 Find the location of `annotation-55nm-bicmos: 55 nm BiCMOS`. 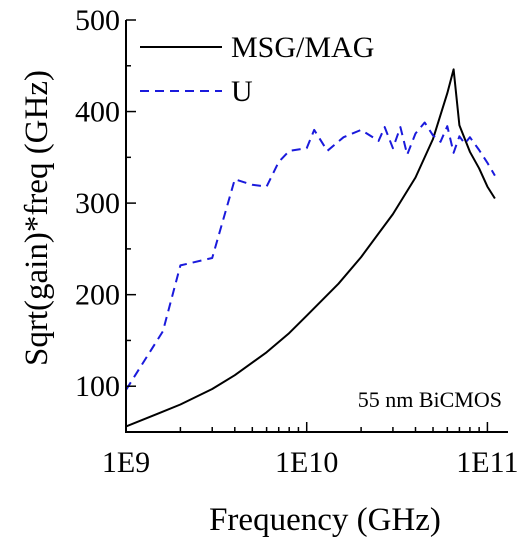

annotation-55nm-bicmos: 55 nm BiCMOS is located at coordinates (430, 399).